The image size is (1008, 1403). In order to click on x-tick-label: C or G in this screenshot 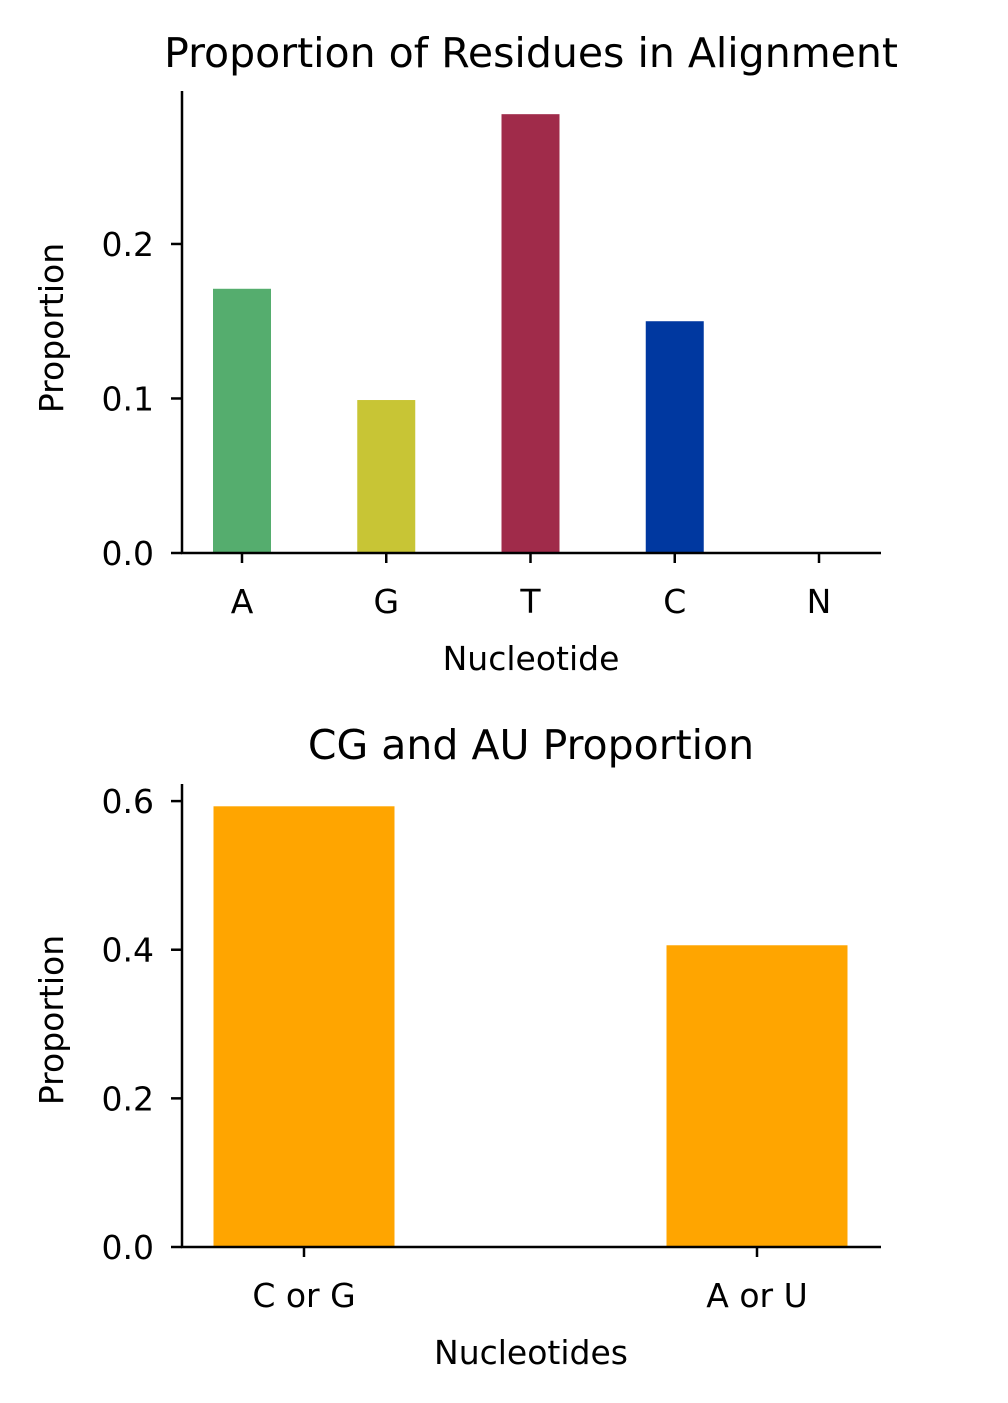, I will do `click(303, 1295)`.